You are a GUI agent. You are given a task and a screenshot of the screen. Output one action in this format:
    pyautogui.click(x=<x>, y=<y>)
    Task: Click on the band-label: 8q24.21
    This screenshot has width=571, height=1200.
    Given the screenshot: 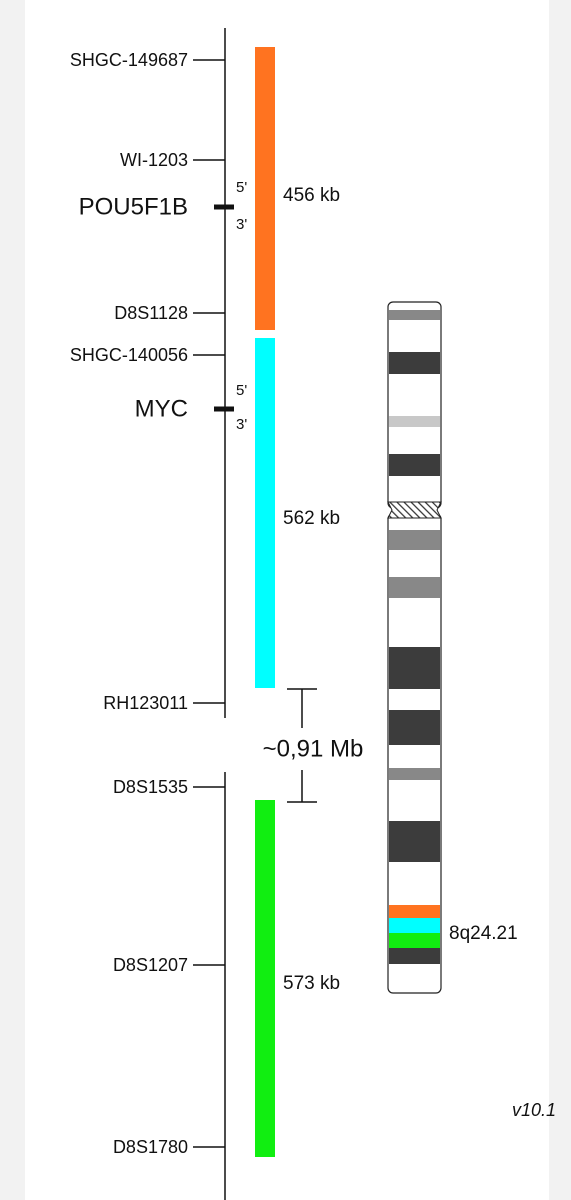 What is the action you would take?
    pyautogui.click(x=483, y=933)
    